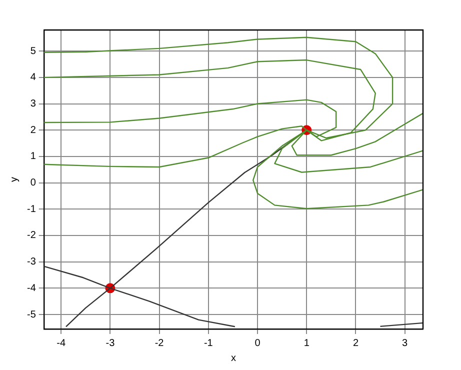  What do you see at coordinates (355, 343) in the screenshot?
I see `x-tick-label: 2` at bounding box center [355, 343].